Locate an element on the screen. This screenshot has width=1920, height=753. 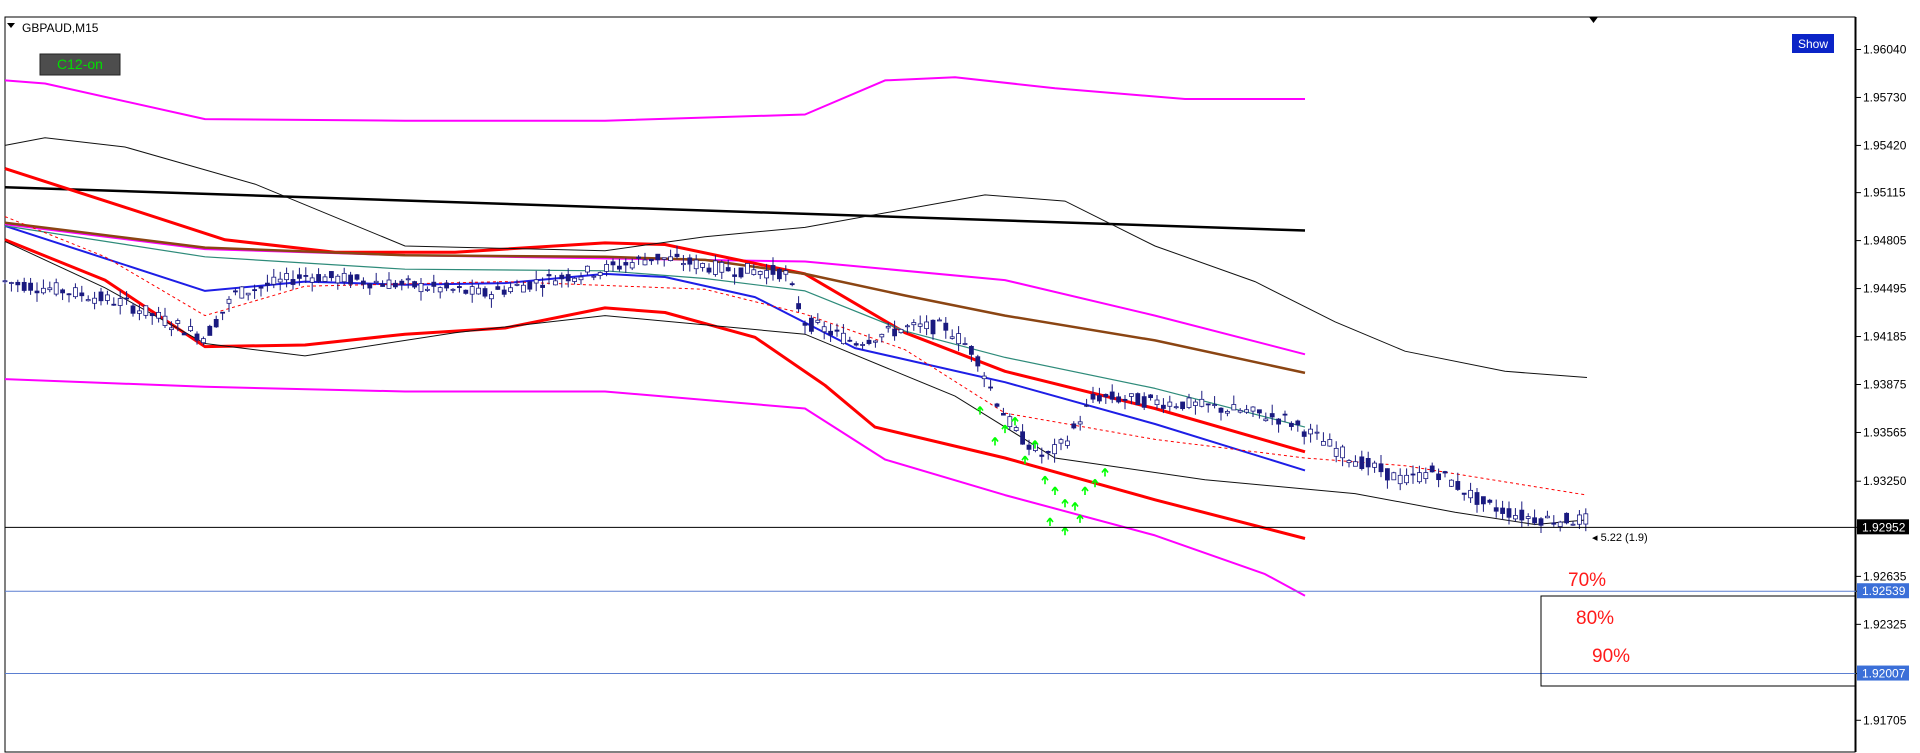
price-note: ◂ 5.22 (1.9) is located at coordinates (1620, 538).